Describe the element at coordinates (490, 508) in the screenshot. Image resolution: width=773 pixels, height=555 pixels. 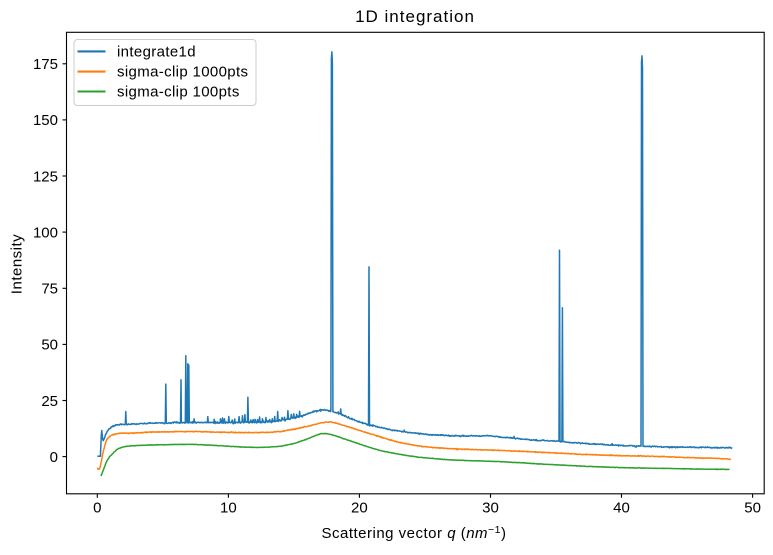
I see `svg-text: 30` at that location.